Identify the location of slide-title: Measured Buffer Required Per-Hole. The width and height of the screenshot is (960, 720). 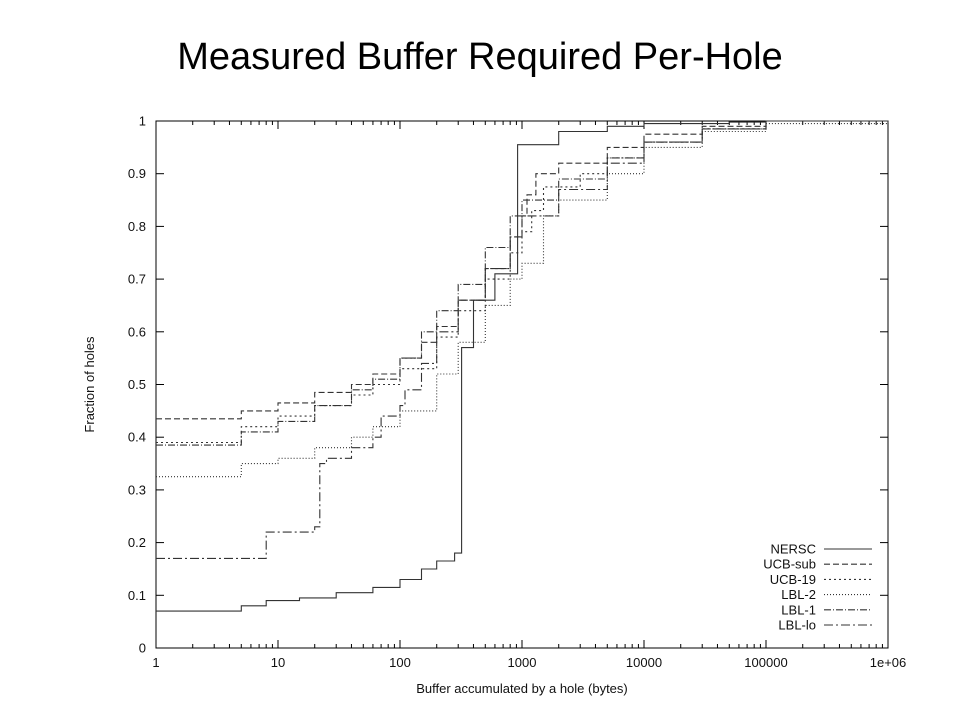
(480, 57).